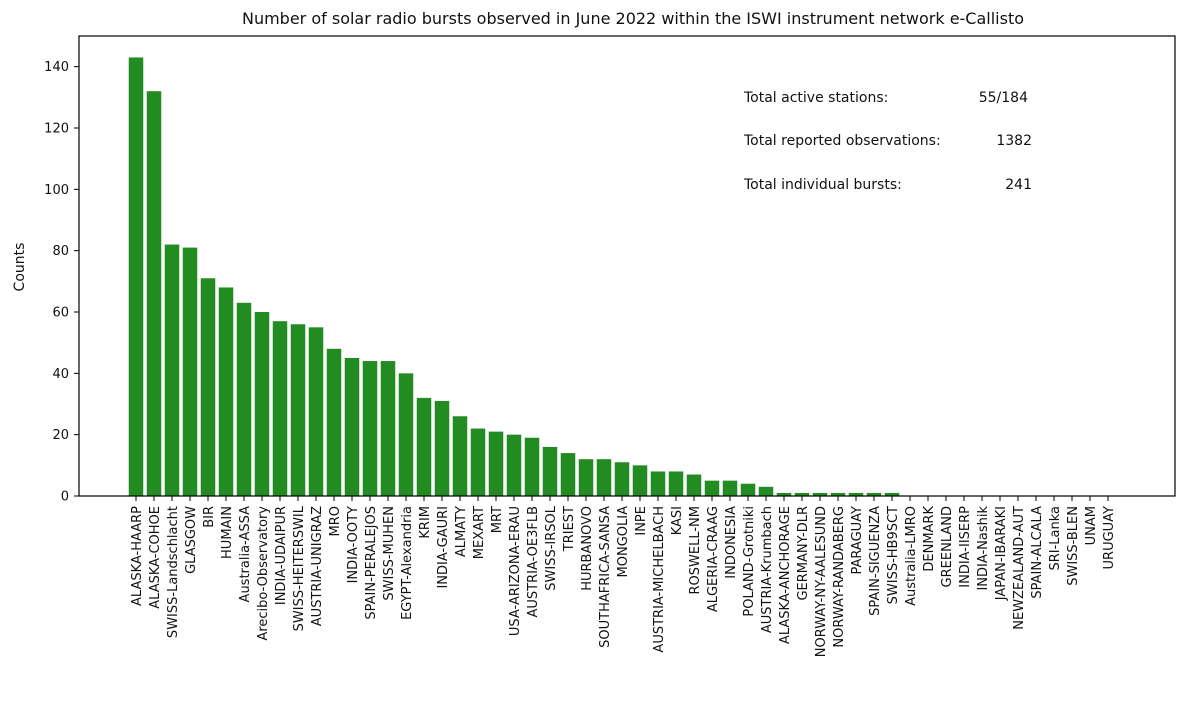  Describe the element at coordinates (497, 519) in the screenshot. I see `x-tick-label: MRT` at that location.